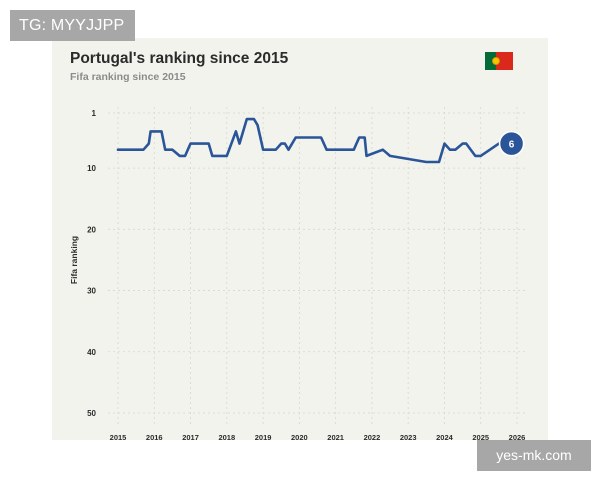 The height and width of the screenshot is (480, 600). Describe the element at coordinates (128, 77) in the screenshot. I see `chart-subtitle: Fifa ranking since 2015` at that location.